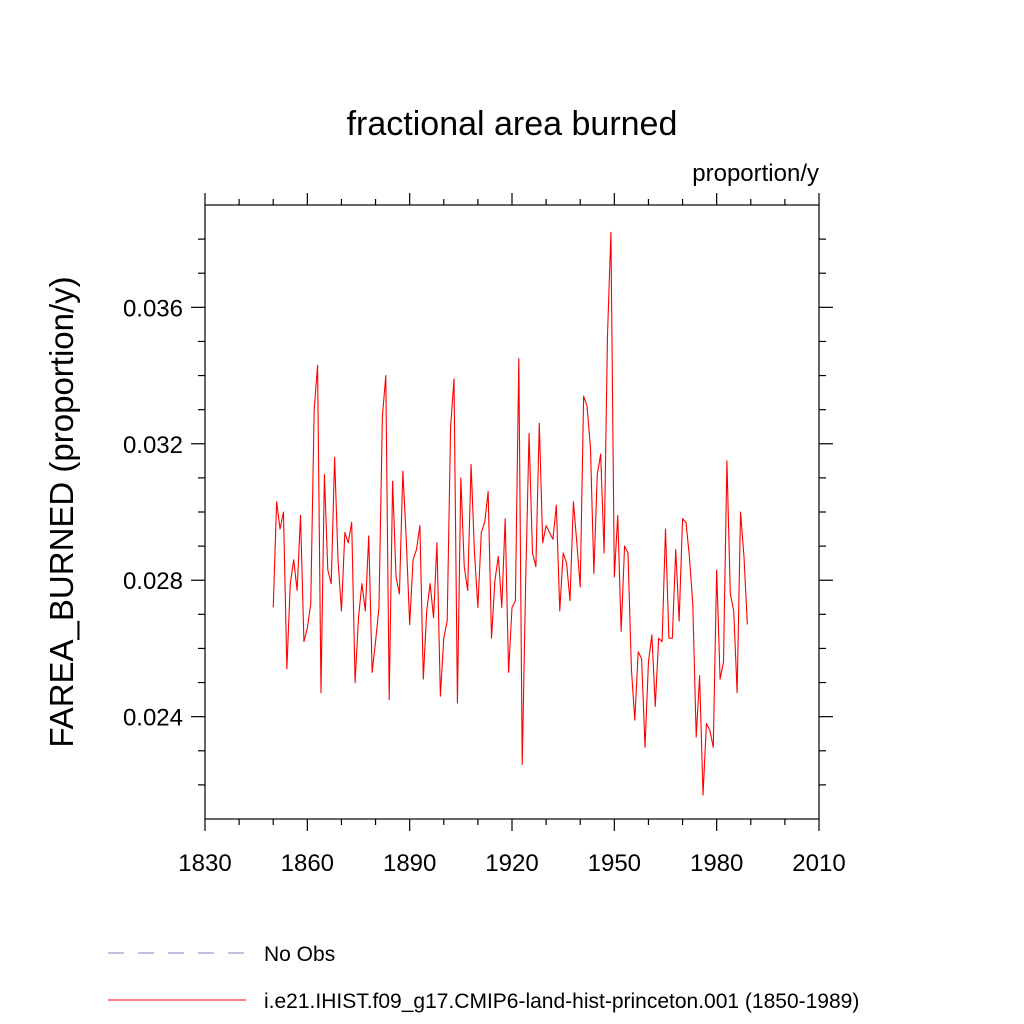 The width and height of the screenshot is (1024, 1024). What do you see at coordinates (512, 124) in the screenshot?
I see `chart-title: fractional area burned` at bounding box center [512, 124].